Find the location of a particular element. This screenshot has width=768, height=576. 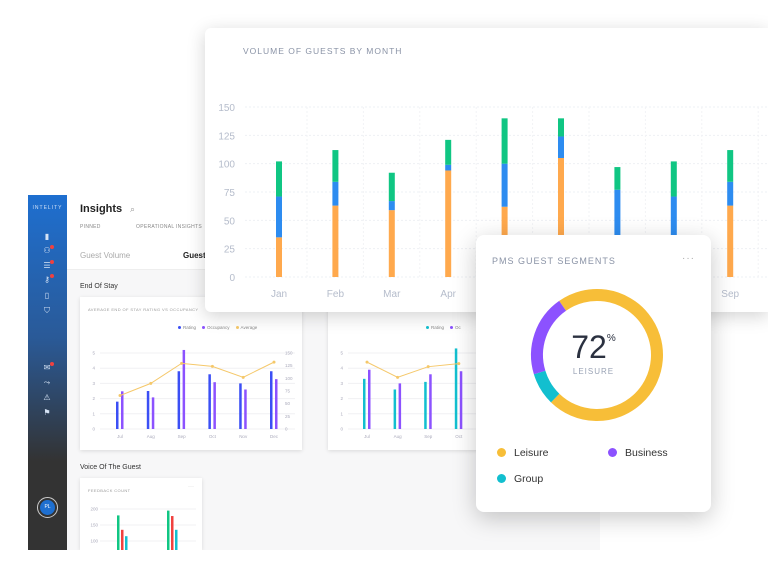

more-options-icon: ··· is located at coordinates (688, 258).